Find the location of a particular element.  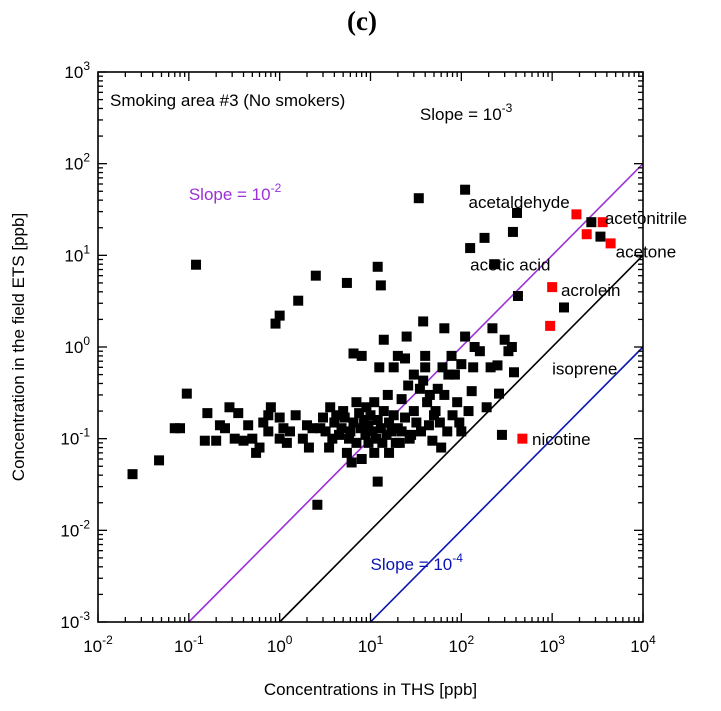

point-annotation: nicotine is located at coordinates (561, 439).